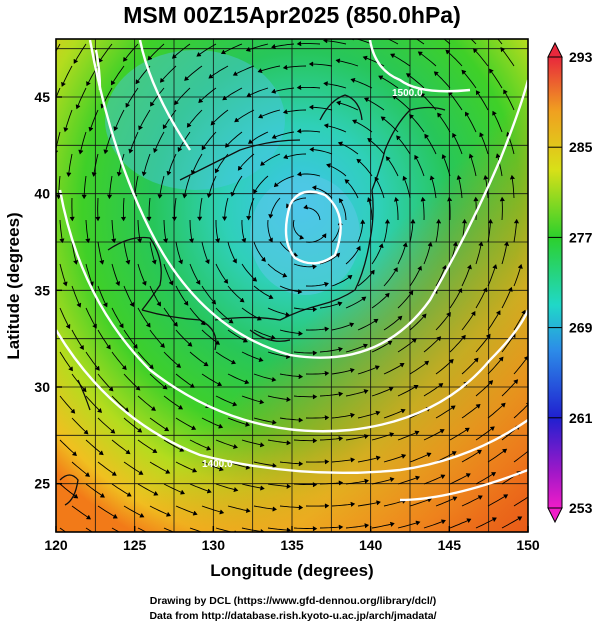 Image resolution: width=599 pixels, height=625 pixels. What do you see at coordinates (581, 328) in the screenshot?
I see `colorbar-tick-label: 269` at bounding box center [581, 328].